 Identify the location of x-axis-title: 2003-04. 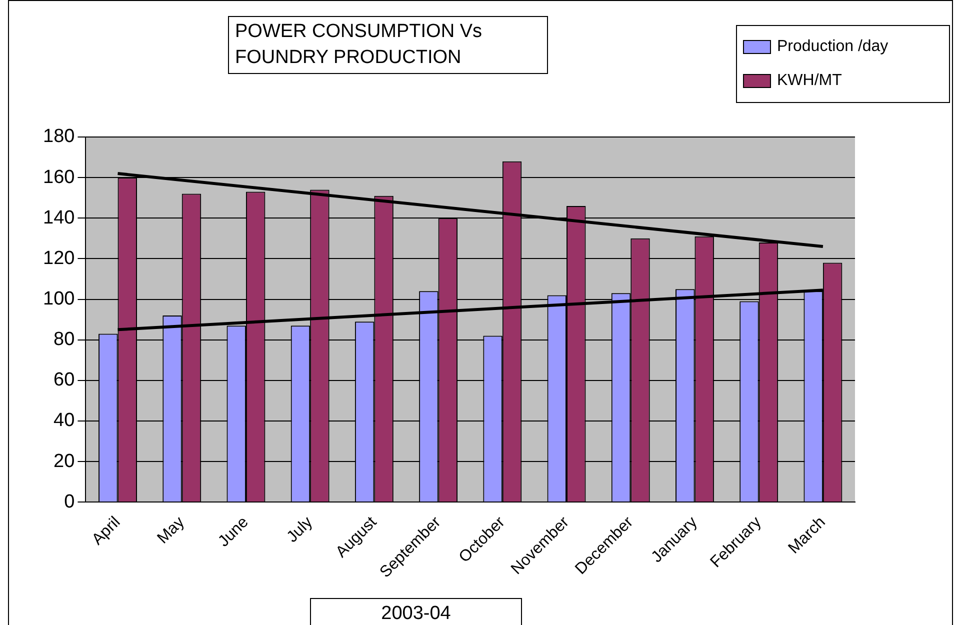
(416, 611).